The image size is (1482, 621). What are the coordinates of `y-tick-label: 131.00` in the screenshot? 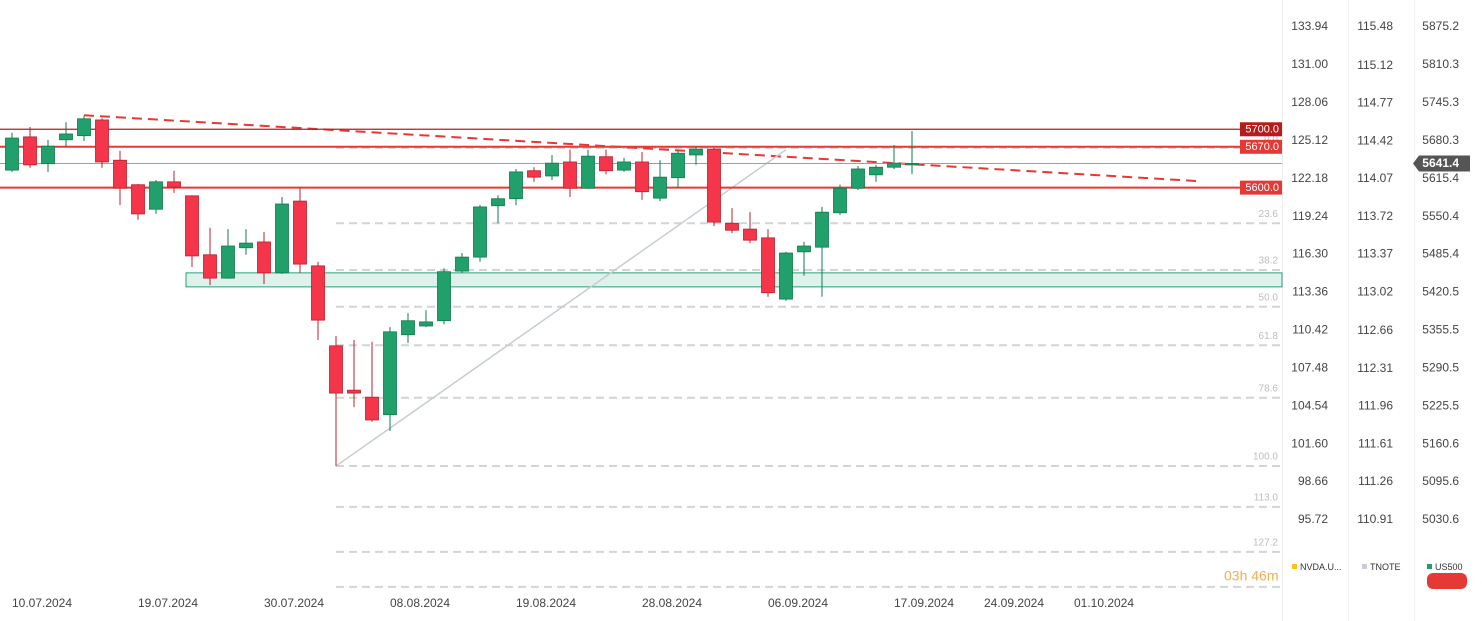 It's located at (1309, 64).